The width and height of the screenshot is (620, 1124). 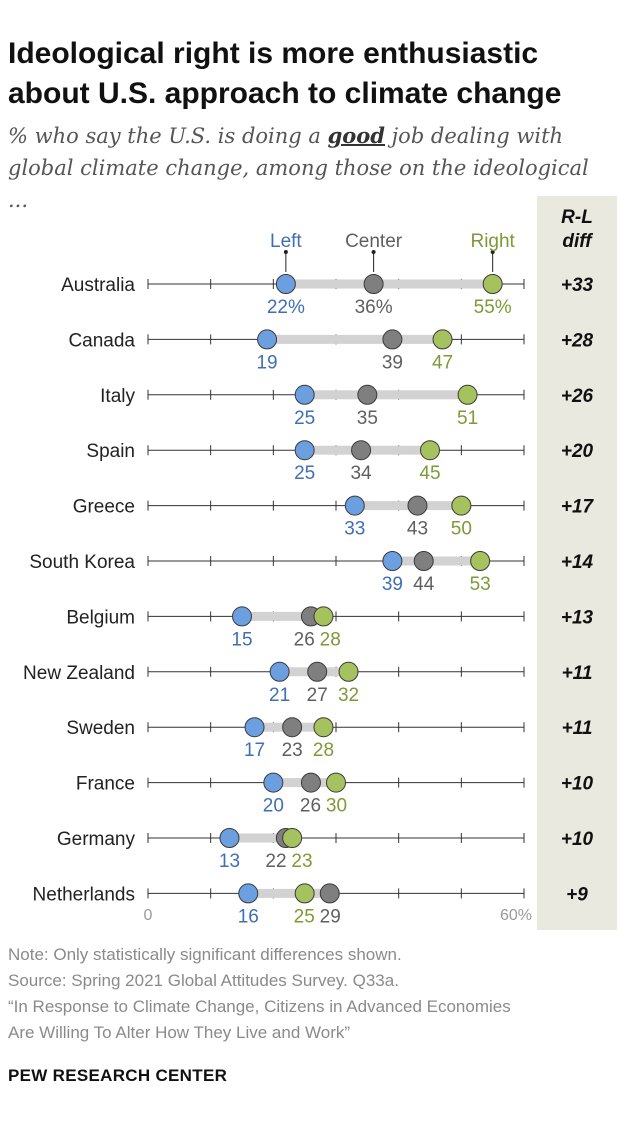 I want to click on x-tick-label-max: 60%, so click(x=516, y=915).